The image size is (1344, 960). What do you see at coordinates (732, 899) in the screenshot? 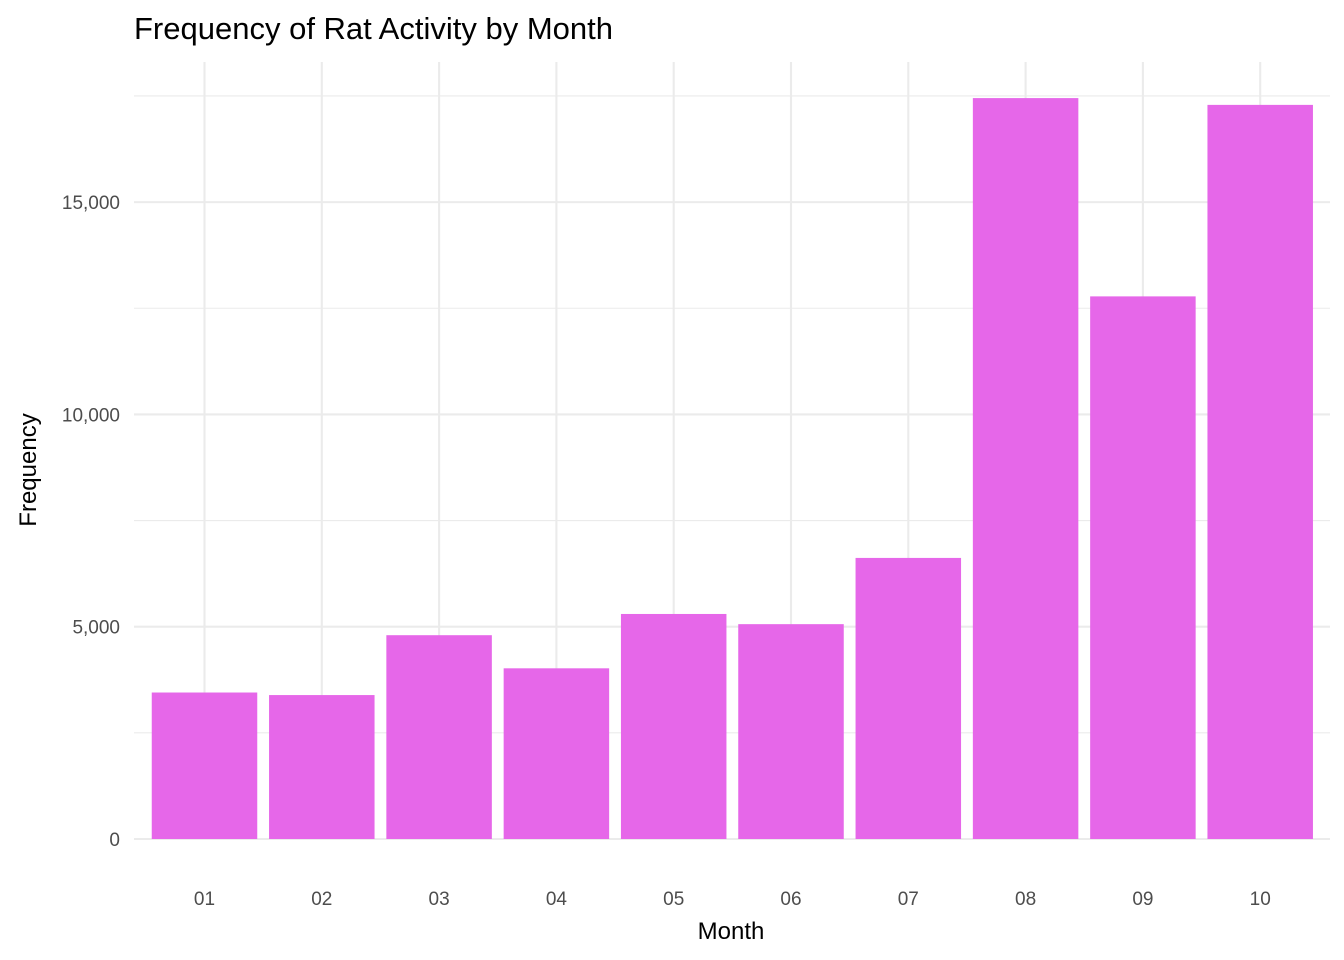
I see `x-tick-labels: 01 02 03 04 05 06 07 08 09 10` at bounding box center [732, 899].